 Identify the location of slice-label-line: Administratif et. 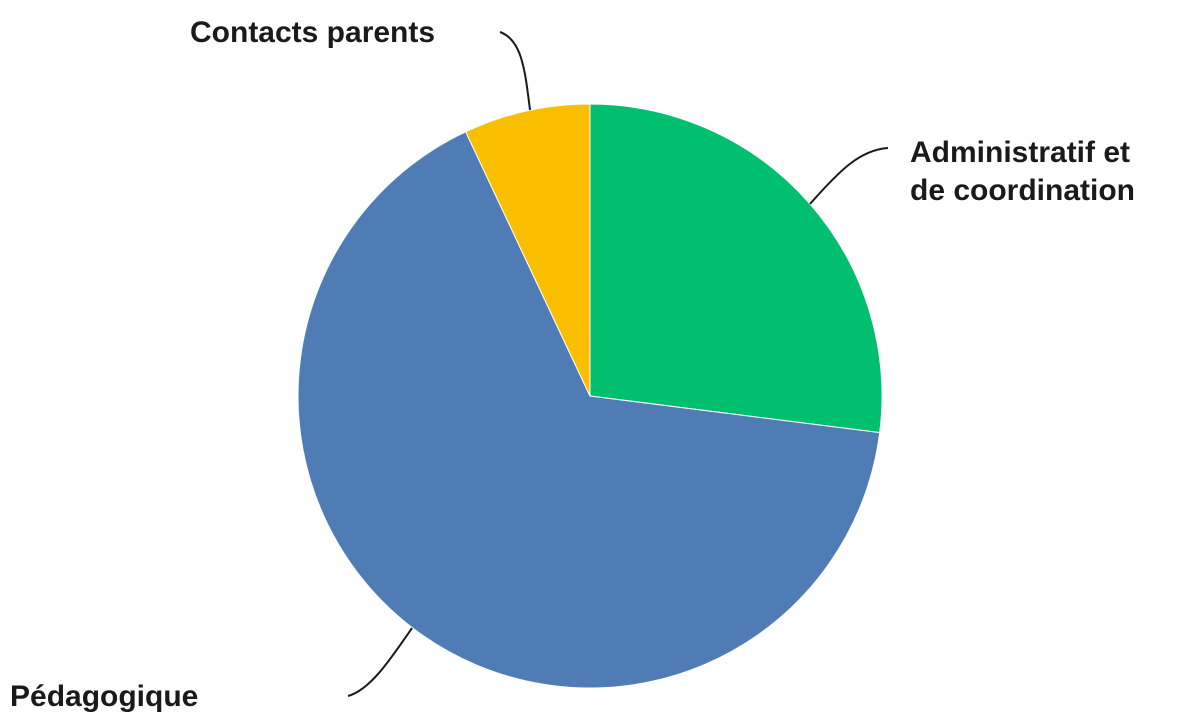
(1020, 152).